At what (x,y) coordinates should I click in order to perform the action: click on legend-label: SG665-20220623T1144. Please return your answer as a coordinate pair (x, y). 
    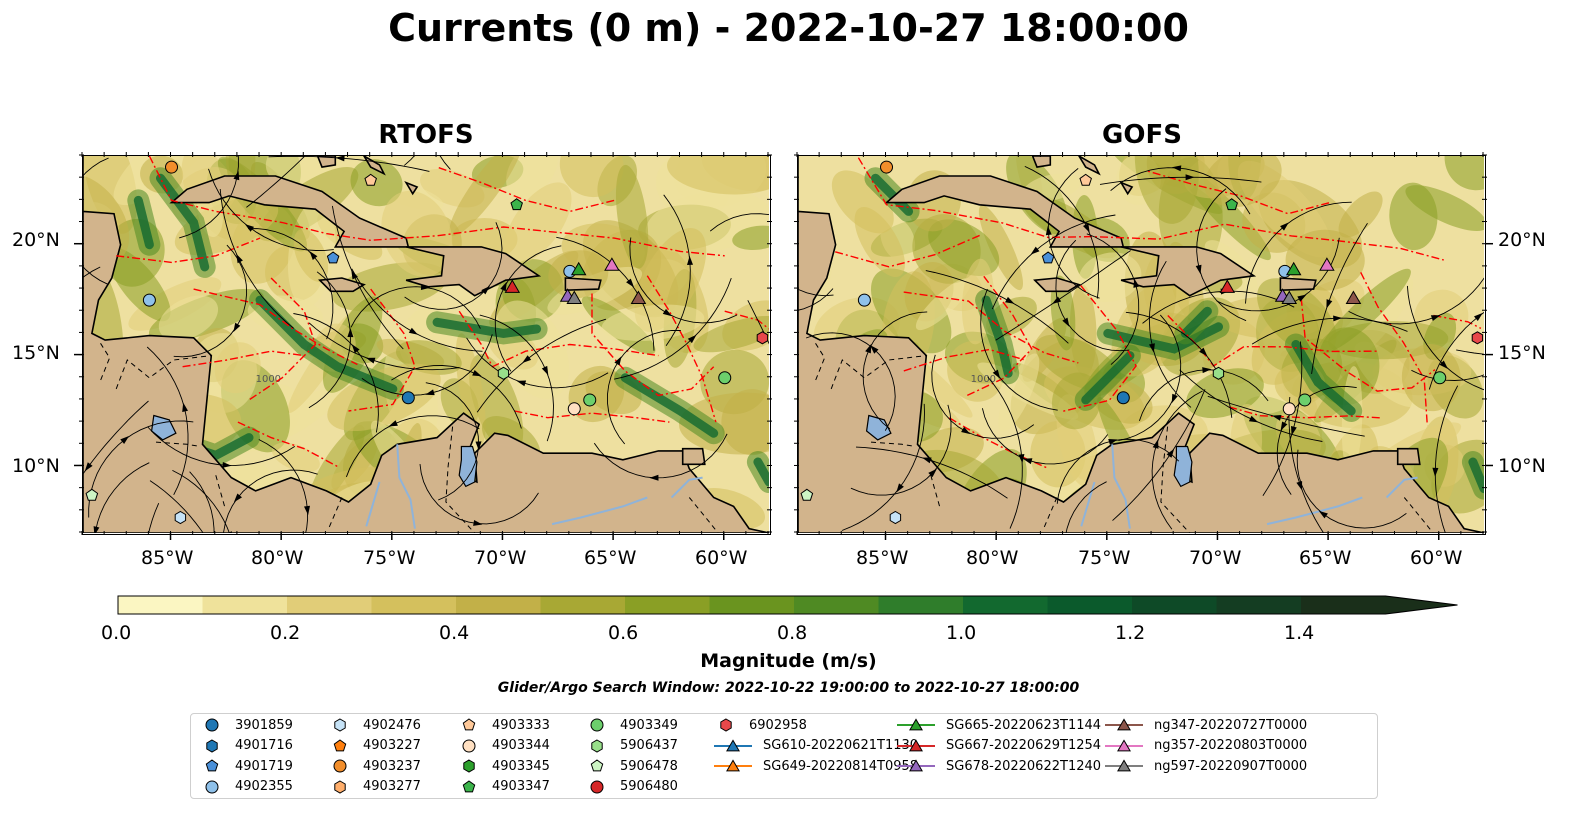
    Looking at the image, I should click on (1024, 725).